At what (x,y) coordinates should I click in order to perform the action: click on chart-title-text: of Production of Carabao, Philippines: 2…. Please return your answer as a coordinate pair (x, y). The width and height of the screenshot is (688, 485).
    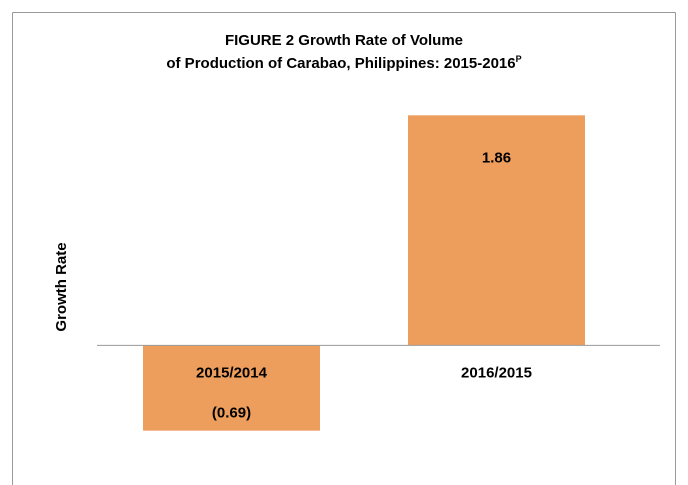
    Looking at the image, I should click on (340, 63).